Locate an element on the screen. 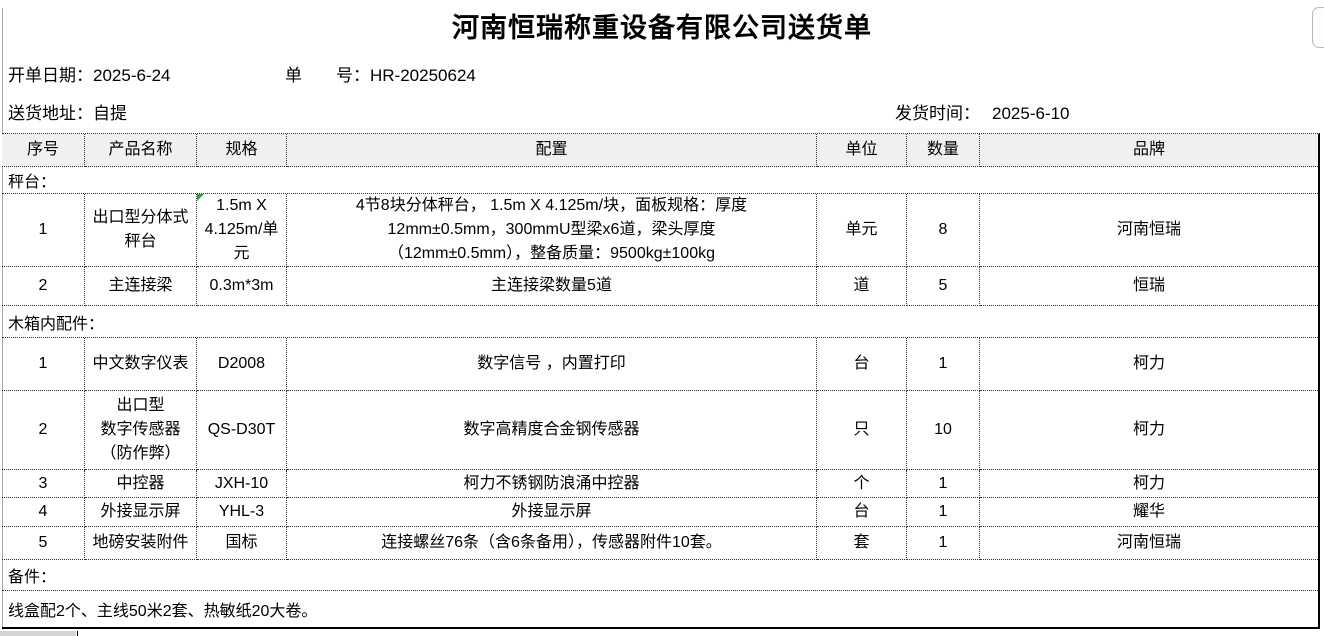  order-no-field: 单 号：HR-20250624 is located at coordinates (380, 73).